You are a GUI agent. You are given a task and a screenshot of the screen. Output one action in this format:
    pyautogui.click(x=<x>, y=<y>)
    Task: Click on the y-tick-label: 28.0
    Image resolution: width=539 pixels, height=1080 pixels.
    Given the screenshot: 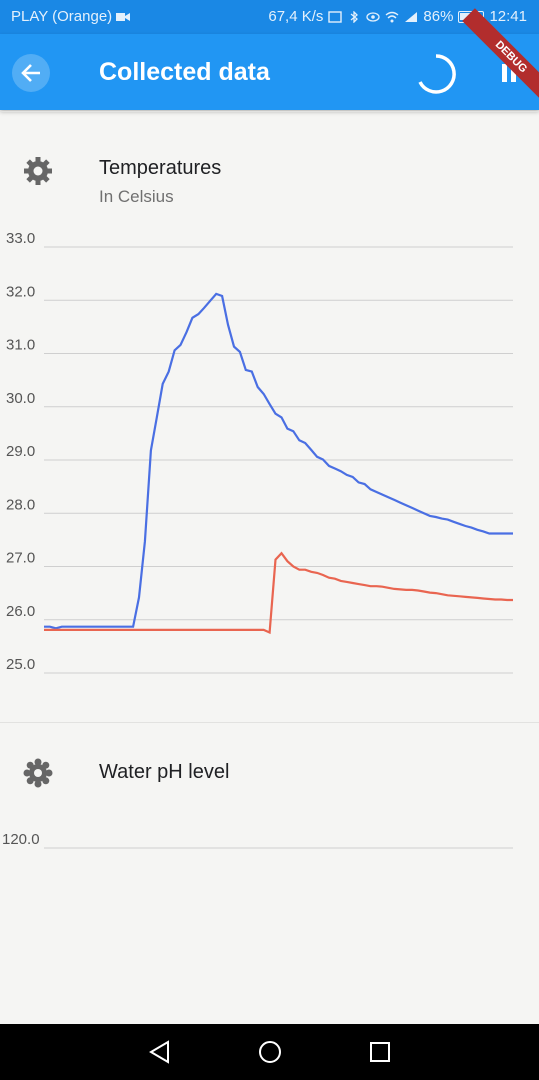 What is the action you would take?
    pyautogui.click(x=20, y=504)
    